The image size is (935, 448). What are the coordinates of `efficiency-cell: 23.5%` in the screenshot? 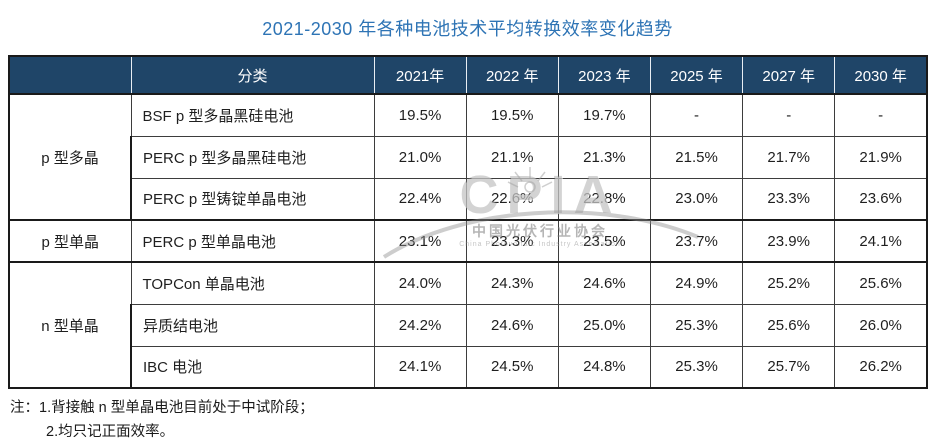 It's located at (604, 241).